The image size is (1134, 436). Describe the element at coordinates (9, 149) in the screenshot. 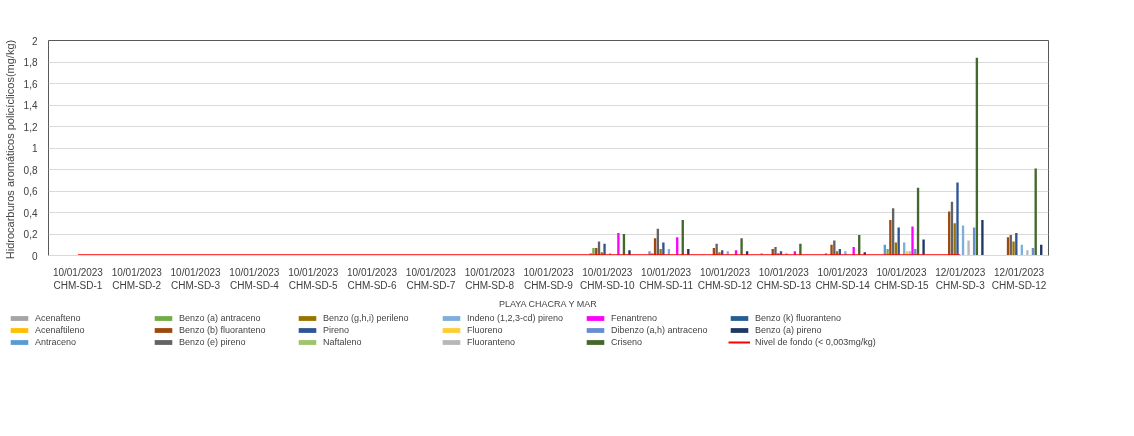

I see `y-axis-title: Hidrocarburos aromáticos policíclicos(mg/kg)` at that location.